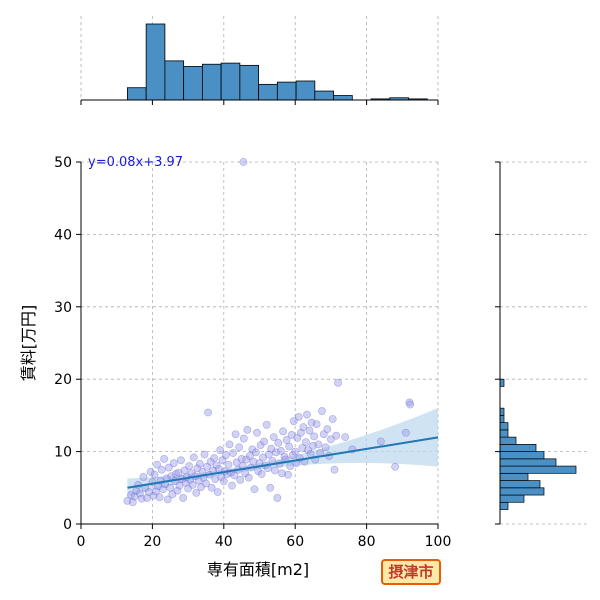 The height and width of the screenshot is (600, 600). What do you see at coordinates (283, 462) in the screenshot?
I see `regression-line-path` at bounding box center [283, 462].